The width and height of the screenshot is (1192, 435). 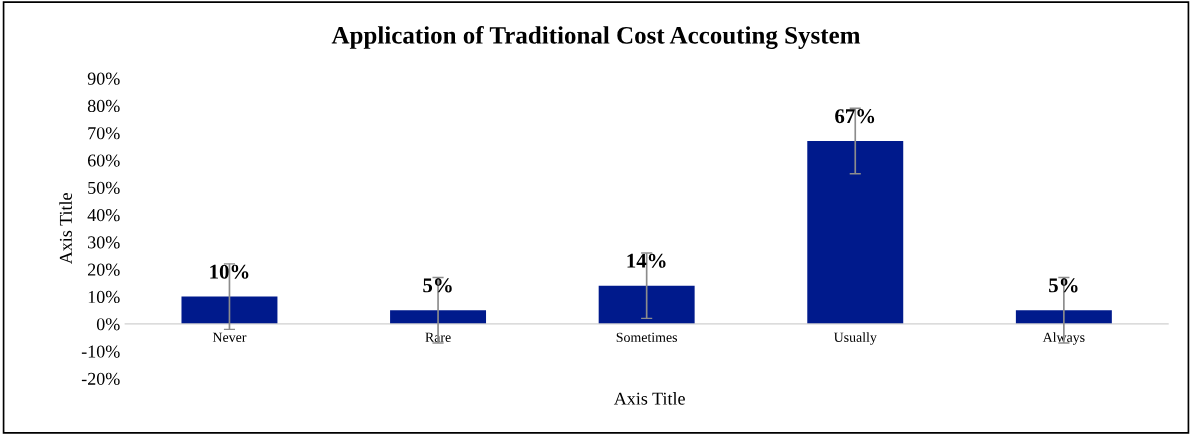 I want to click on x-tick-label: Sometimes, so click(x=647, y=337).